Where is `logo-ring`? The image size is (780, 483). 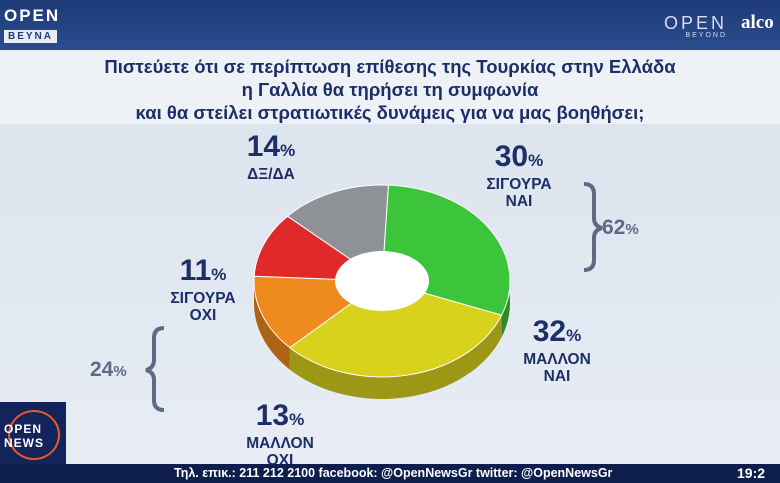
logo-ring is located at coordinates (34, 435).